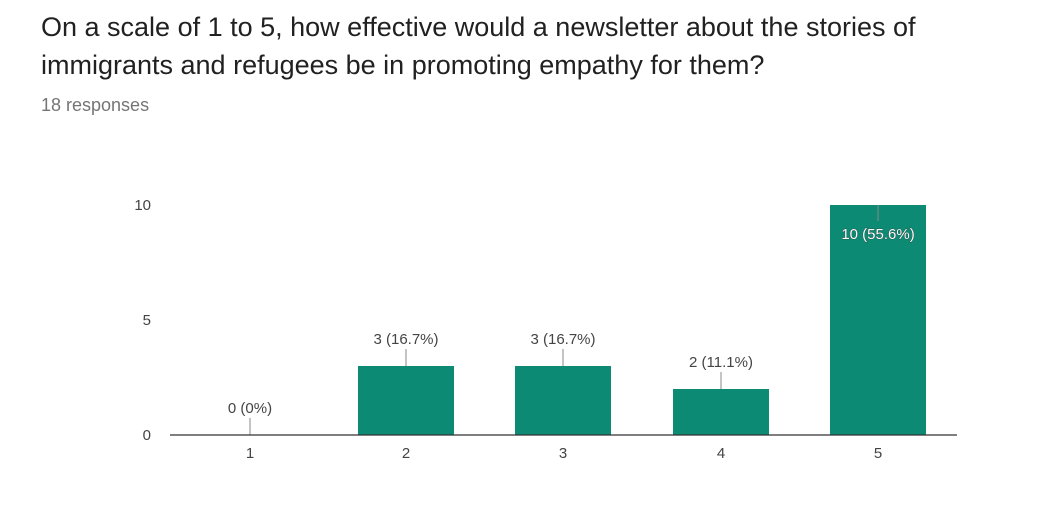 The height and width of the screenshot is (517, 1056). Describe the element at coordinates (721, 453) in the screenshot. I see `x-tick-label: 4` at that location.